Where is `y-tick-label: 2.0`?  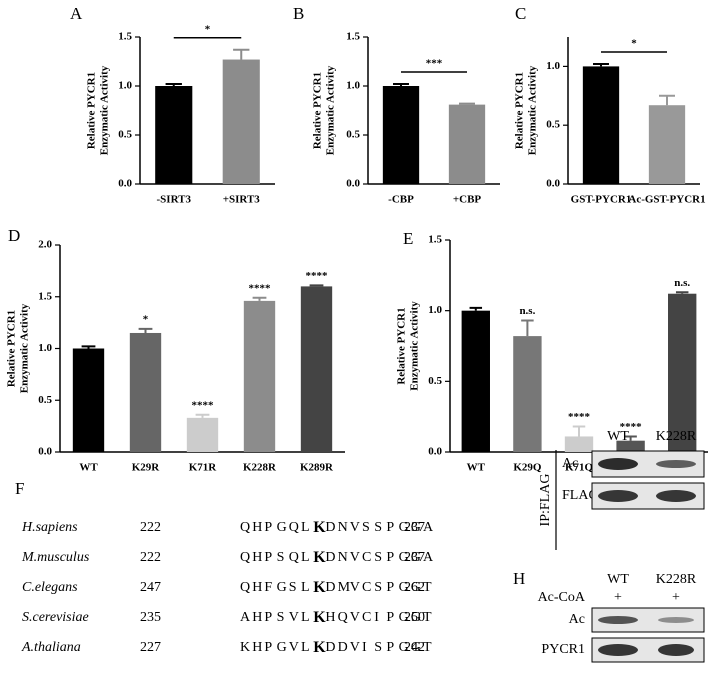
y-tick-label: 2.0 is located at coordinates (45, 245).